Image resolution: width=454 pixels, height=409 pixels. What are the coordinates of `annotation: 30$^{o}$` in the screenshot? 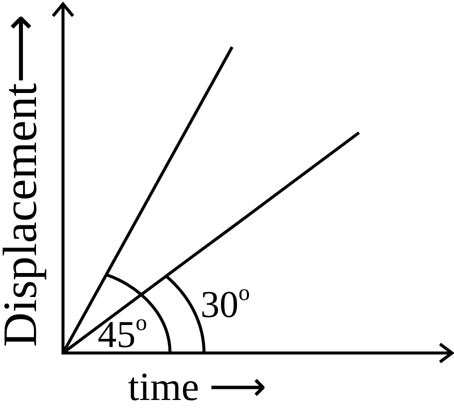 It's located at (225, 303).